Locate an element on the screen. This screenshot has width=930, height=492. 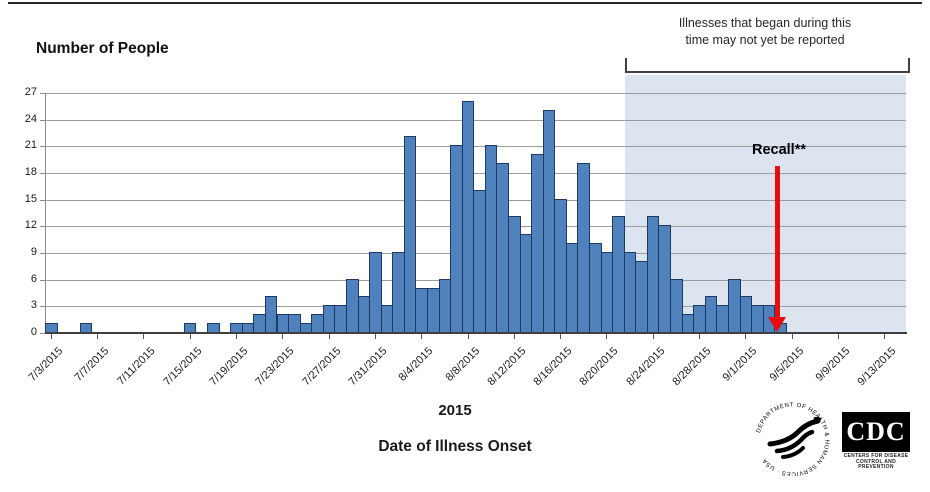
x-axis-tick-label: 9/9/2015 is located at coordinates (833, 364).